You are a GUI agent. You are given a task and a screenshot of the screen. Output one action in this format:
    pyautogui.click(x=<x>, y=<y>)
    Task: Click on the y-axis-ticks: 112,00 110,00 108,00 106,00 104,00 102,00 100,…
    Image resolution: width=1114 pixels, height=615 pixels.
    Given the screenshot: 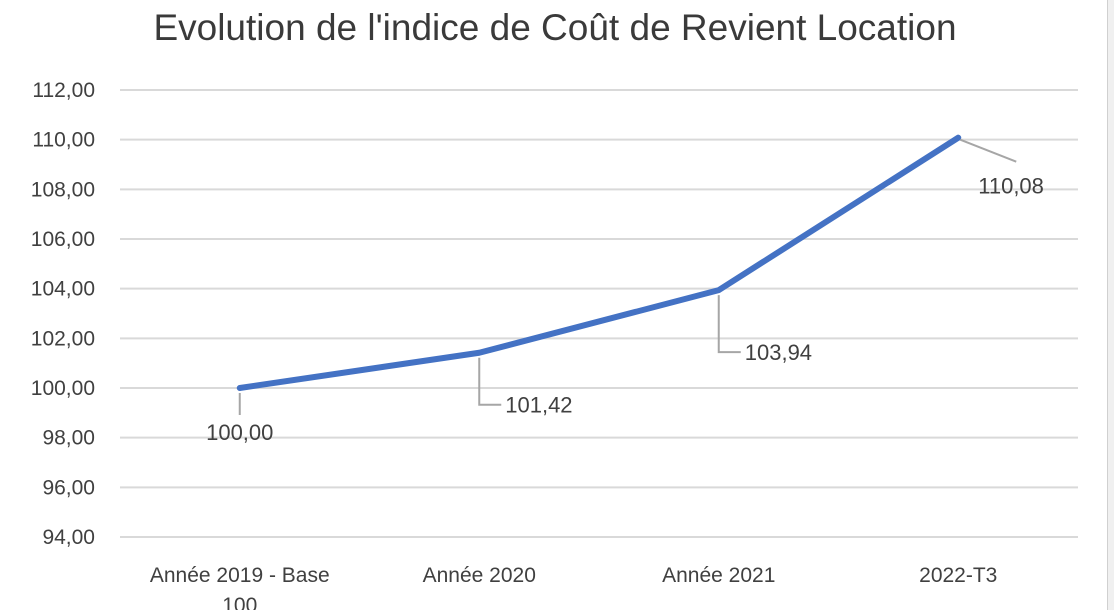 What is the action you would take?
    pyautogui.click(x=63, y=314)
    